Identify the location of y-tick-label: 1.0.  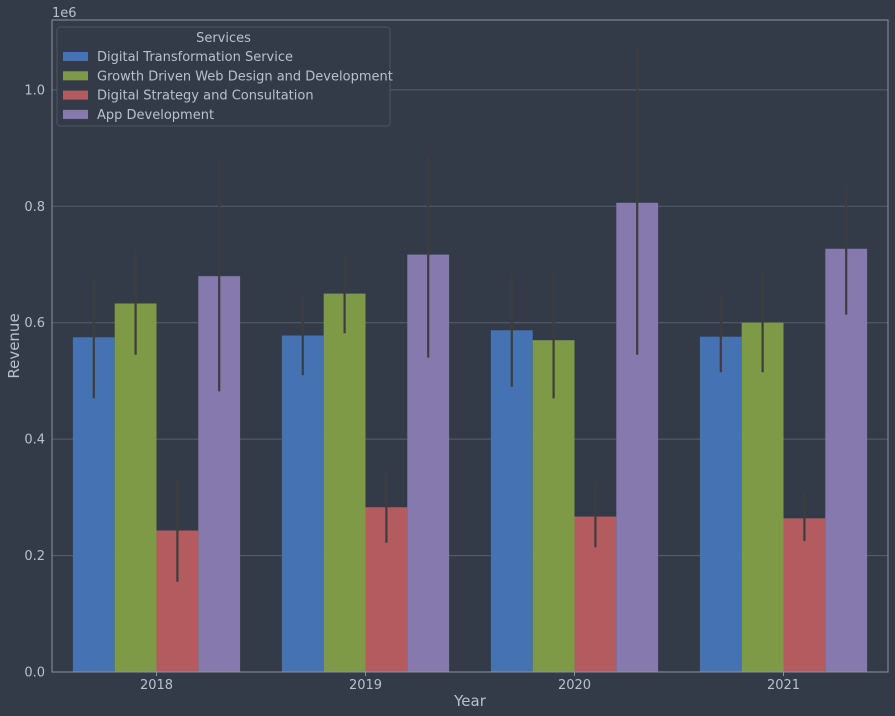
(34, 90).